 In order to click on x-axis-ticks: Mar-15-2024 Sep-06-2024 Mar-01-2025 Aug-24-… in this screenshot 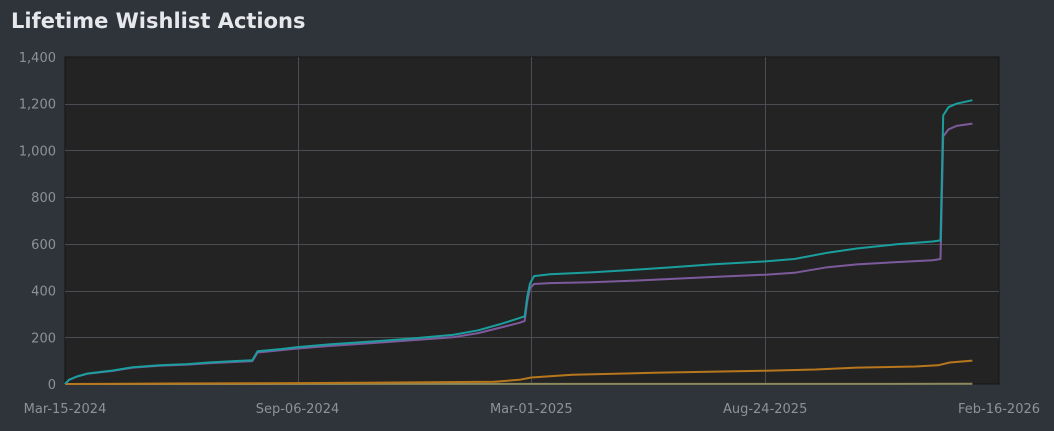, I will do `click(532, 409)`.